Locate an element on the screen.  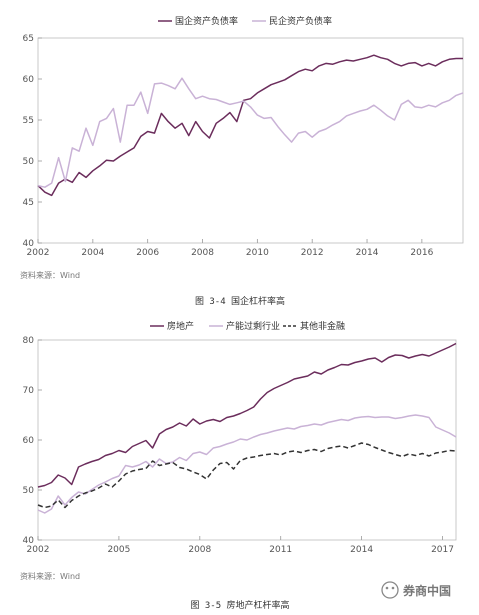
watermark-text: 券商中国 is located at coordinates (426, 590).